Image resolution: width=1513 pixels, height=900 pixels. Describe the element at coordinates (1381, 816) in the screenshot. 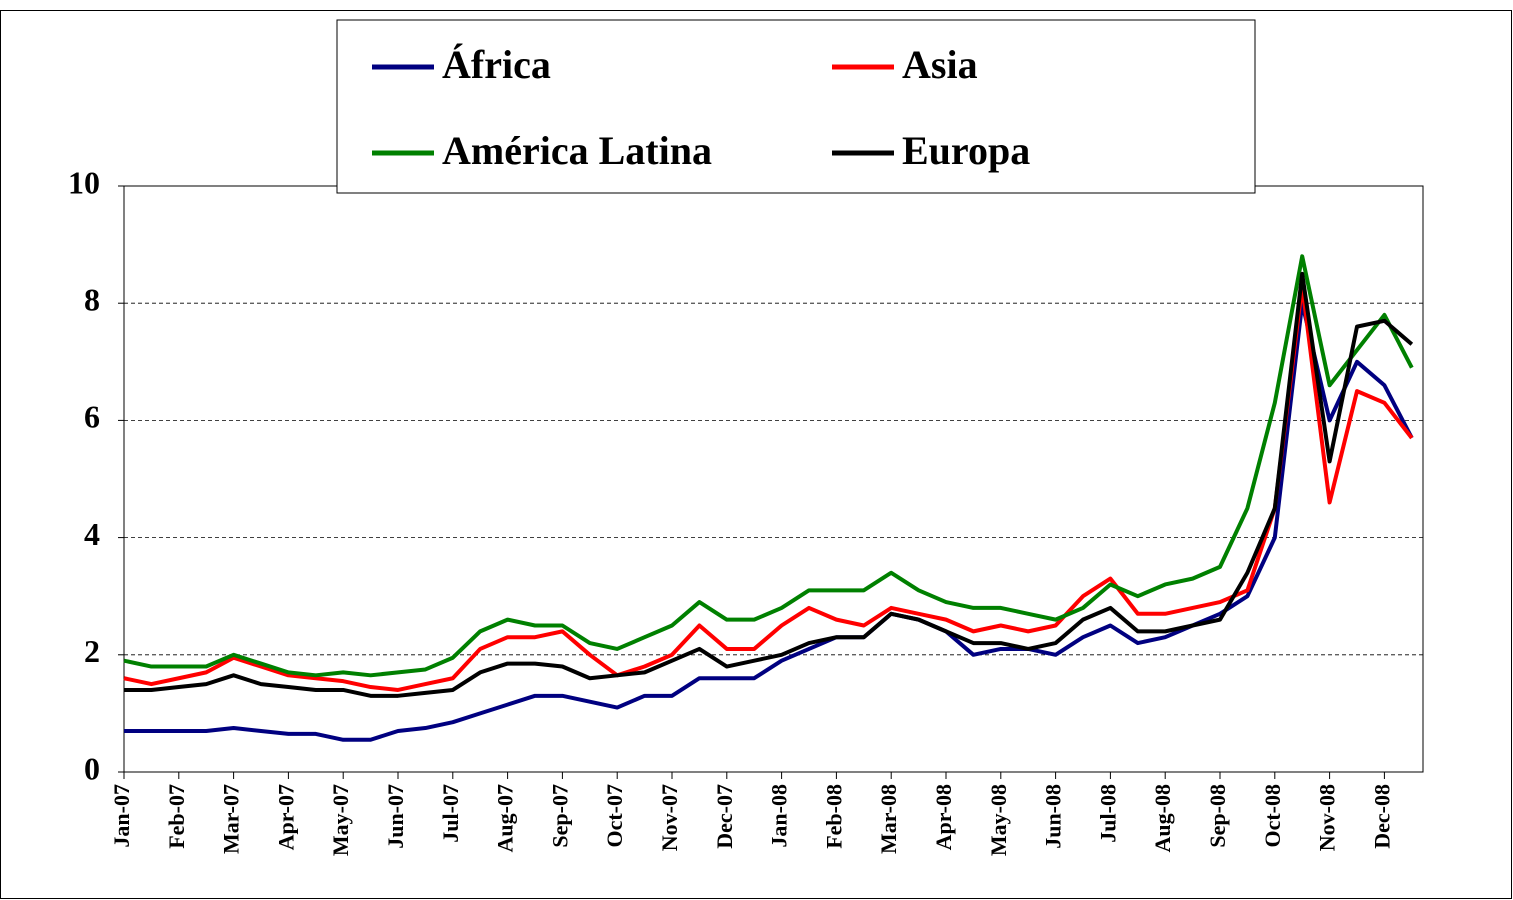

I see `x-tick-label: Dec-08` at that location.